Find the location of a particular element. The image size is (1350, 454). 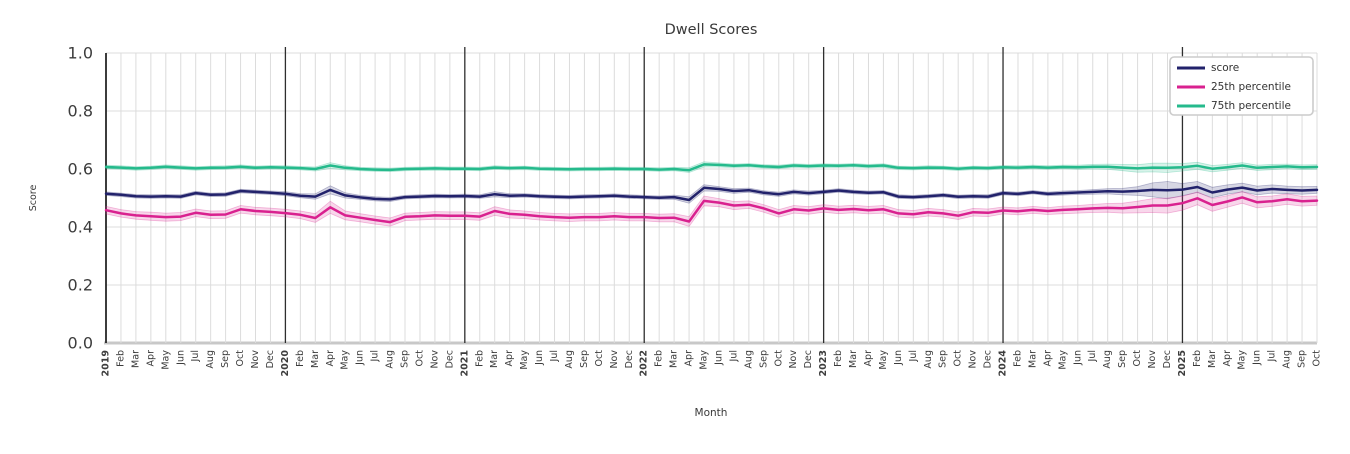

y-tick-label: 0.0 is located at coordinates (80, 343).